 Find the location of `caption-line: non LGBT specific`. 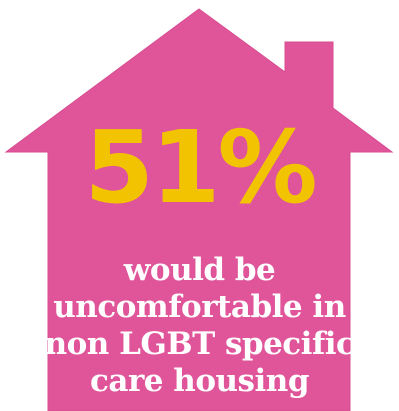

caption-line: non LGBT specific is located at coordinates (199, 344).